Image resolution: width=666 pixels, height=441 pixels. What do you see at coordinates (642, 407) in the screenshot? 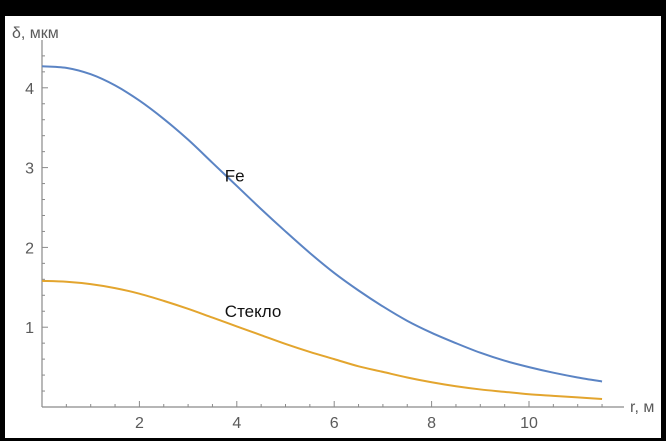
I see `x-axis-label: r, м` at bounding box center [642, 407].